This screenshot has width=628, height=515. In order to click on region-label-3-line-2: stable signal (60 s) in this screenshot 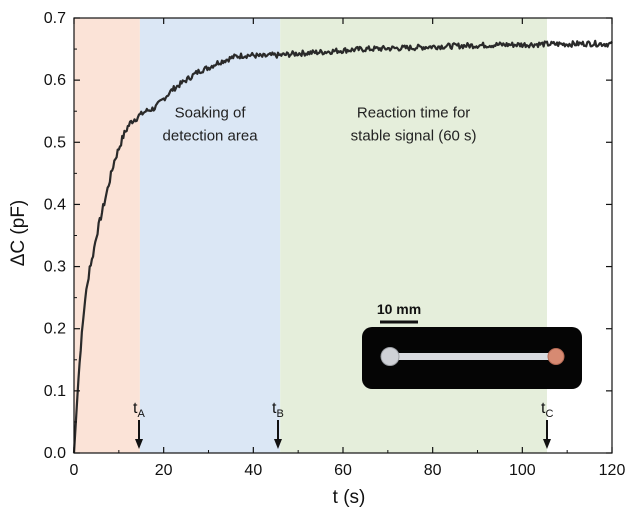, I will do `click(414, 135)`.